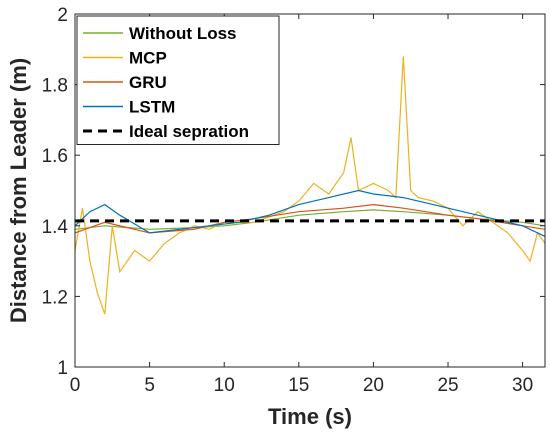 This screenshot has height=443, width=550. What do you see at coordinates (373, 385) in the screenshot?
I see `x-tick-label: 20` at bounding box center [373, 385].